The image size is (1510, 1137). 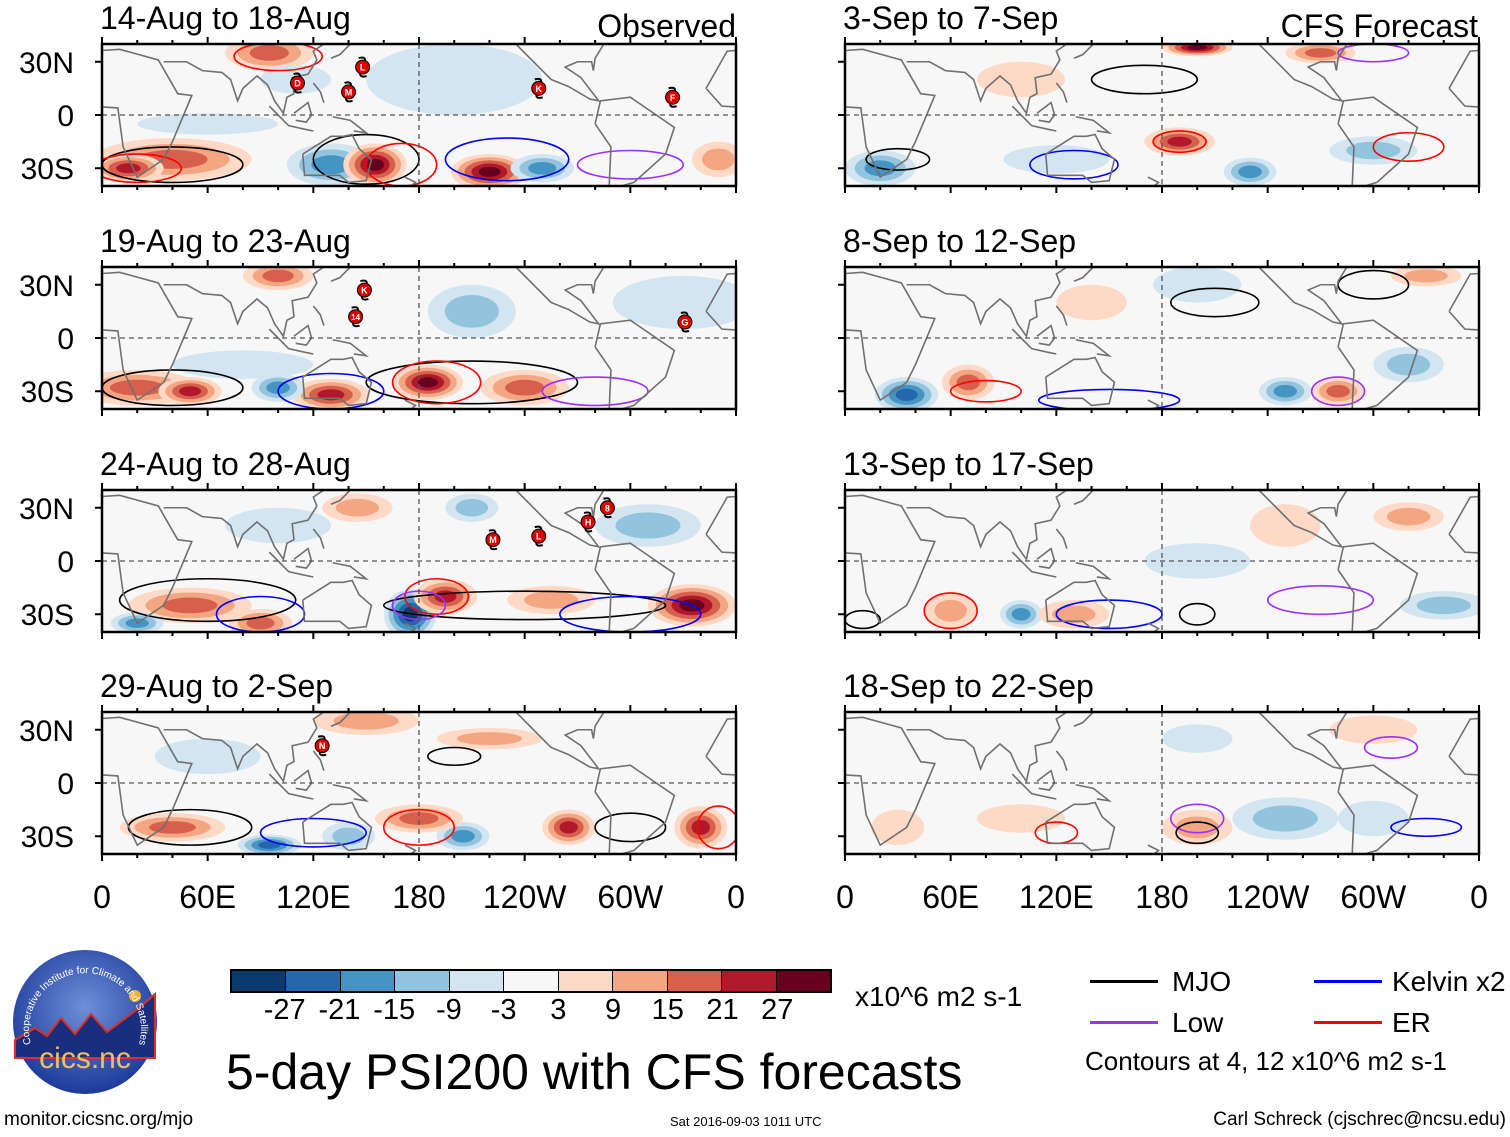 What do you see at coordinates (493, 540) in the screenshot?
I see `tropical-cyclone-marker: M` at bounding box center [493, 540].